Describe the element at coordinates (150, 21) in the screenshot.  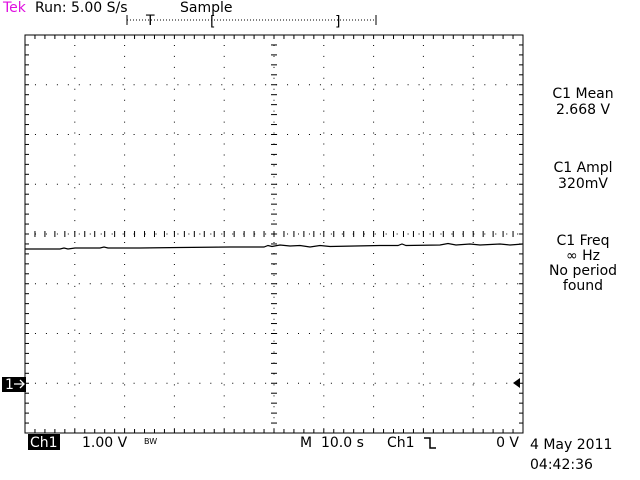
I see `trigger-position: T` at that location.